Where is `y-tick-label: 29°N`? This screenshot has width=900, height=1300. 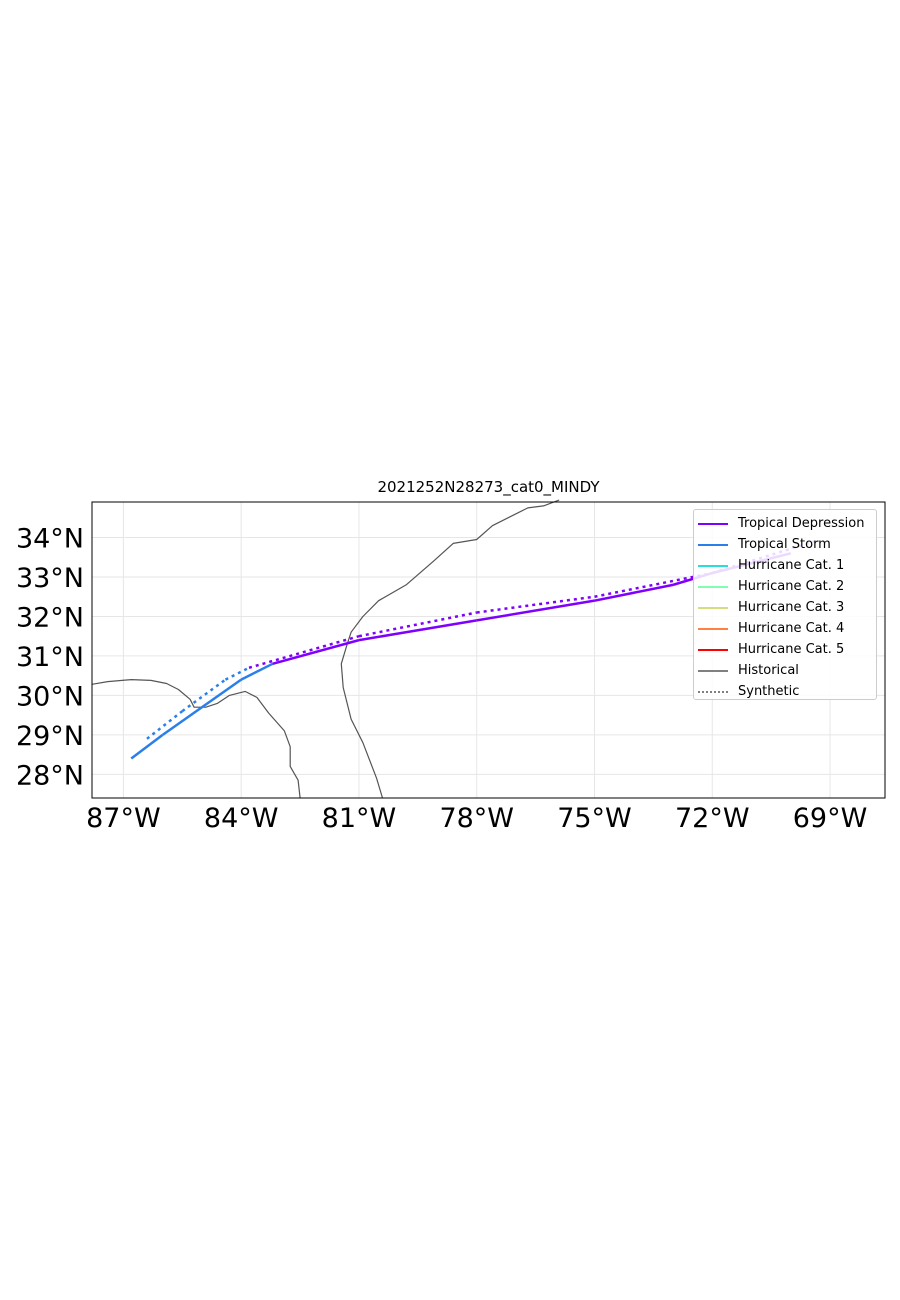 y-tick-label: 29°N is located at coordinates (50, 736).